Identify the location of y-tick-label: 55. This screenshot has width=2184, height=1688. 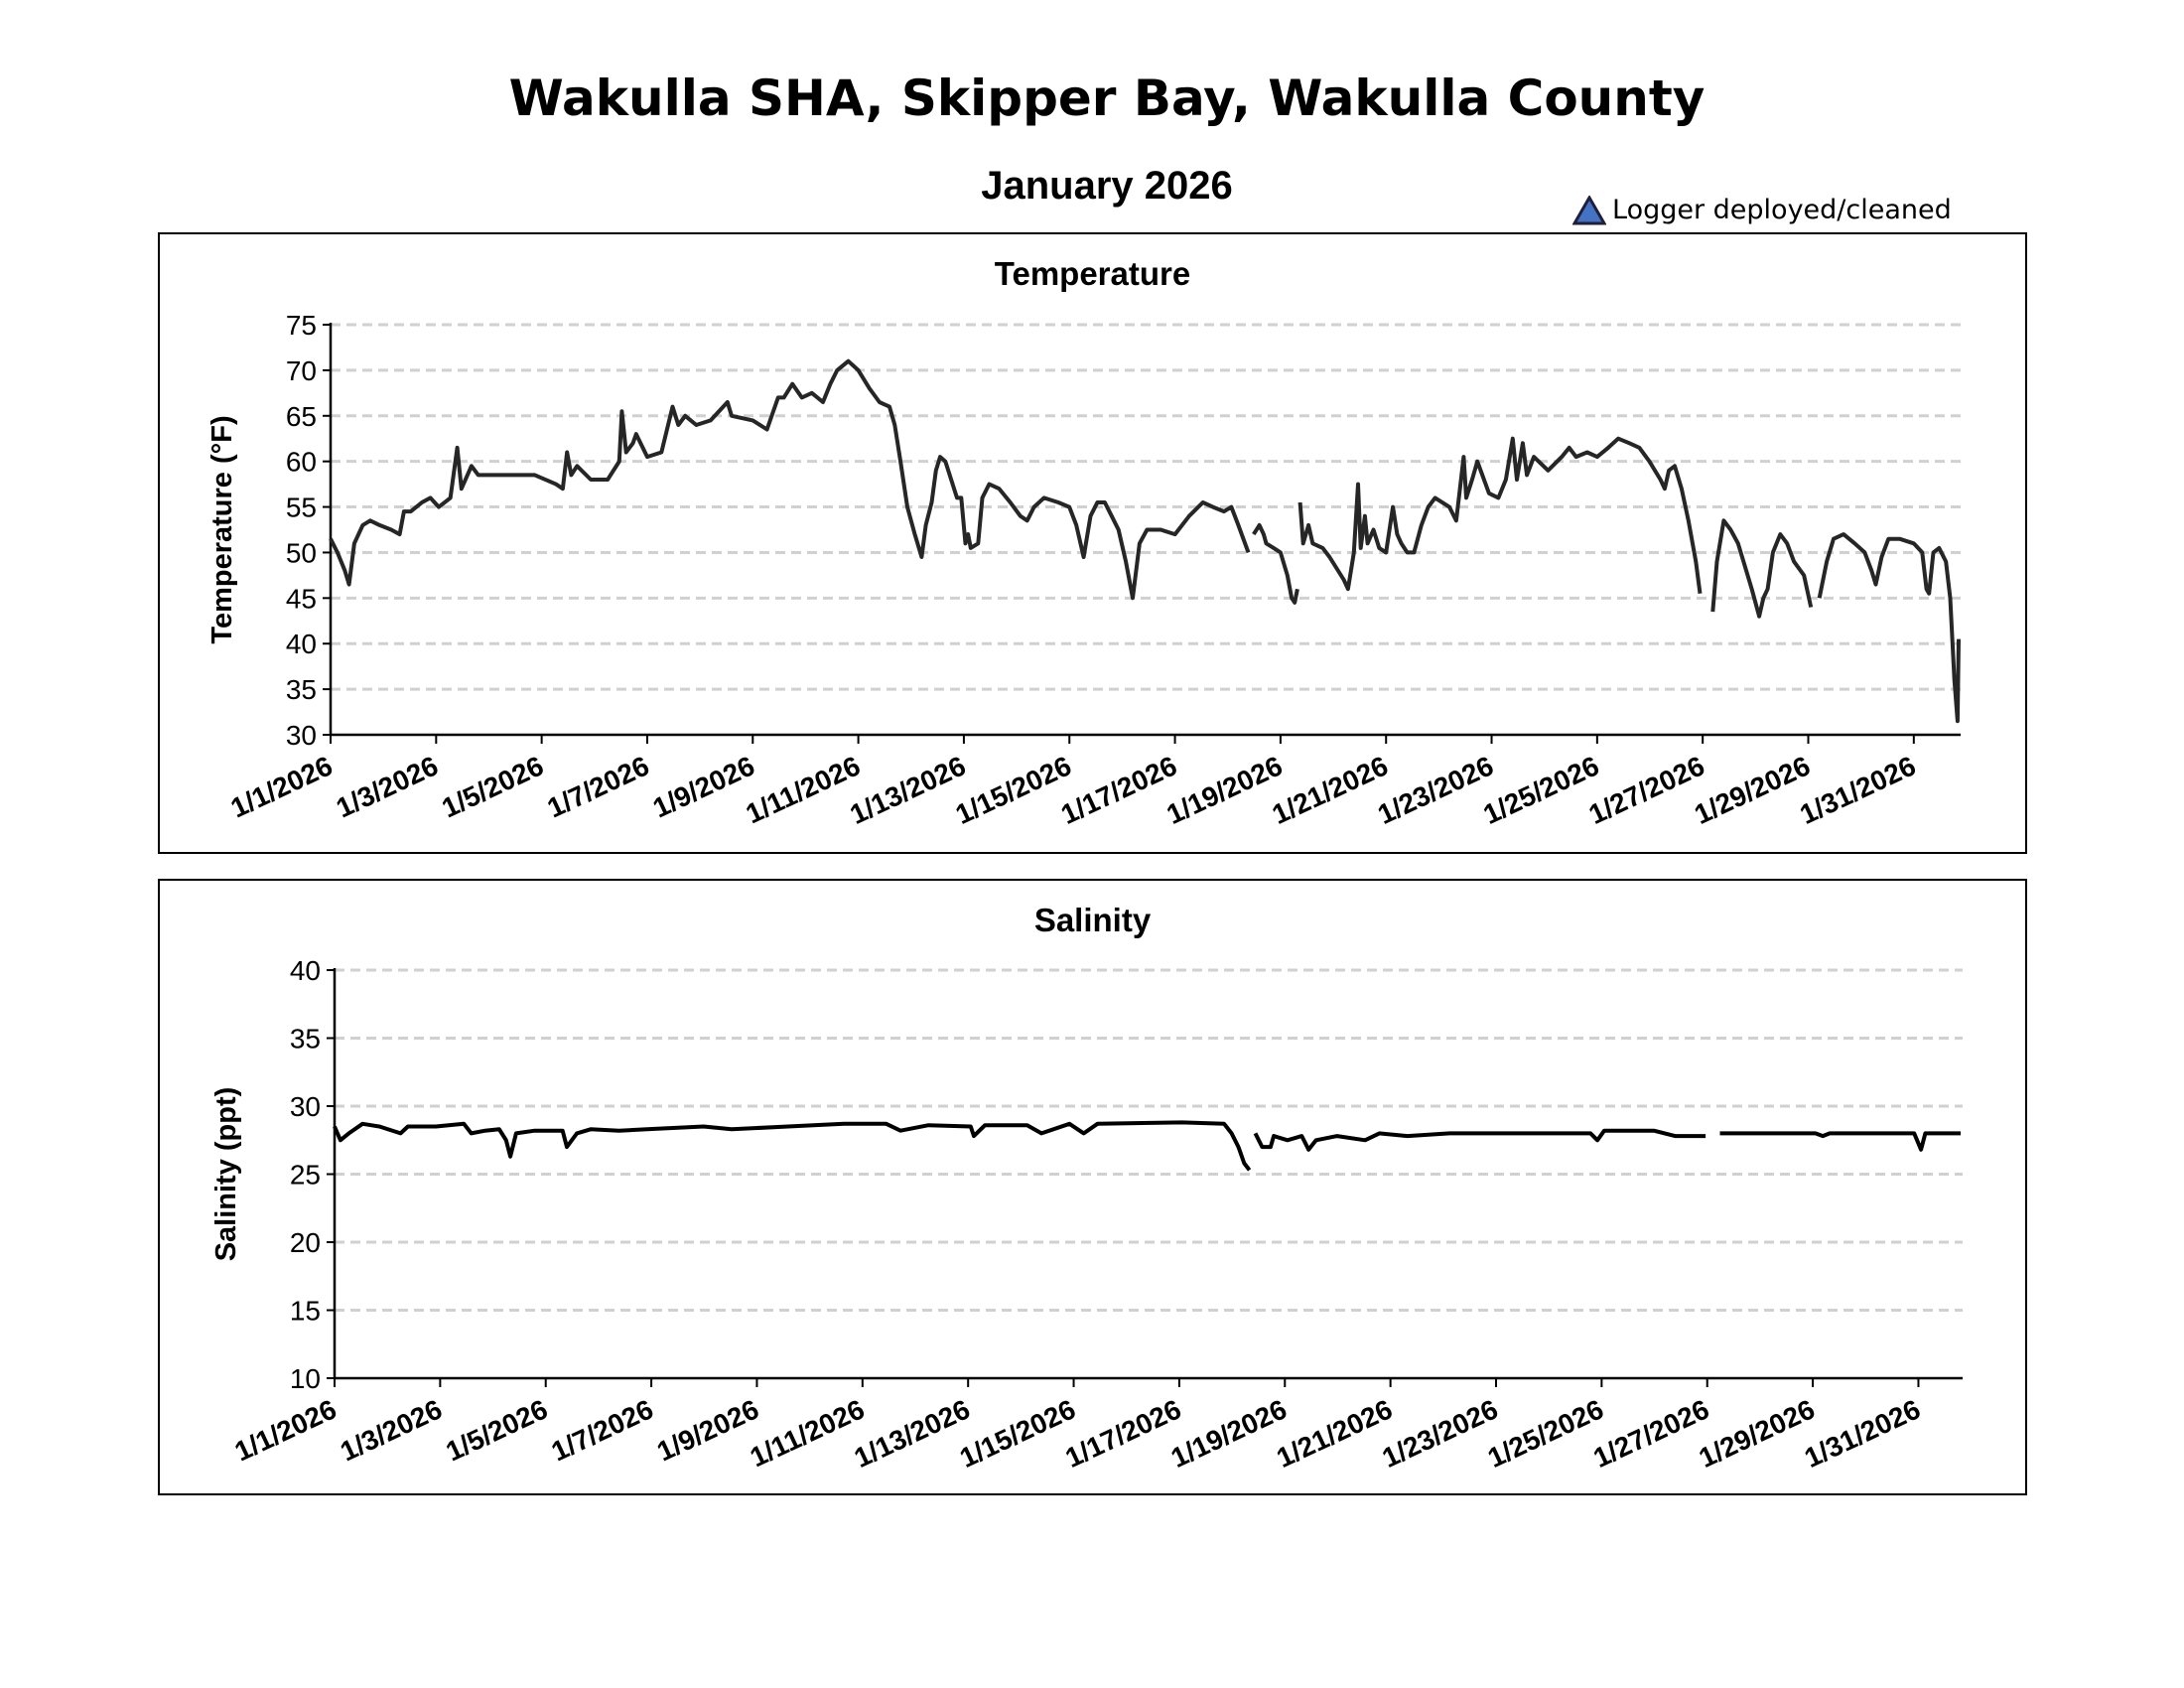
(301, 507).